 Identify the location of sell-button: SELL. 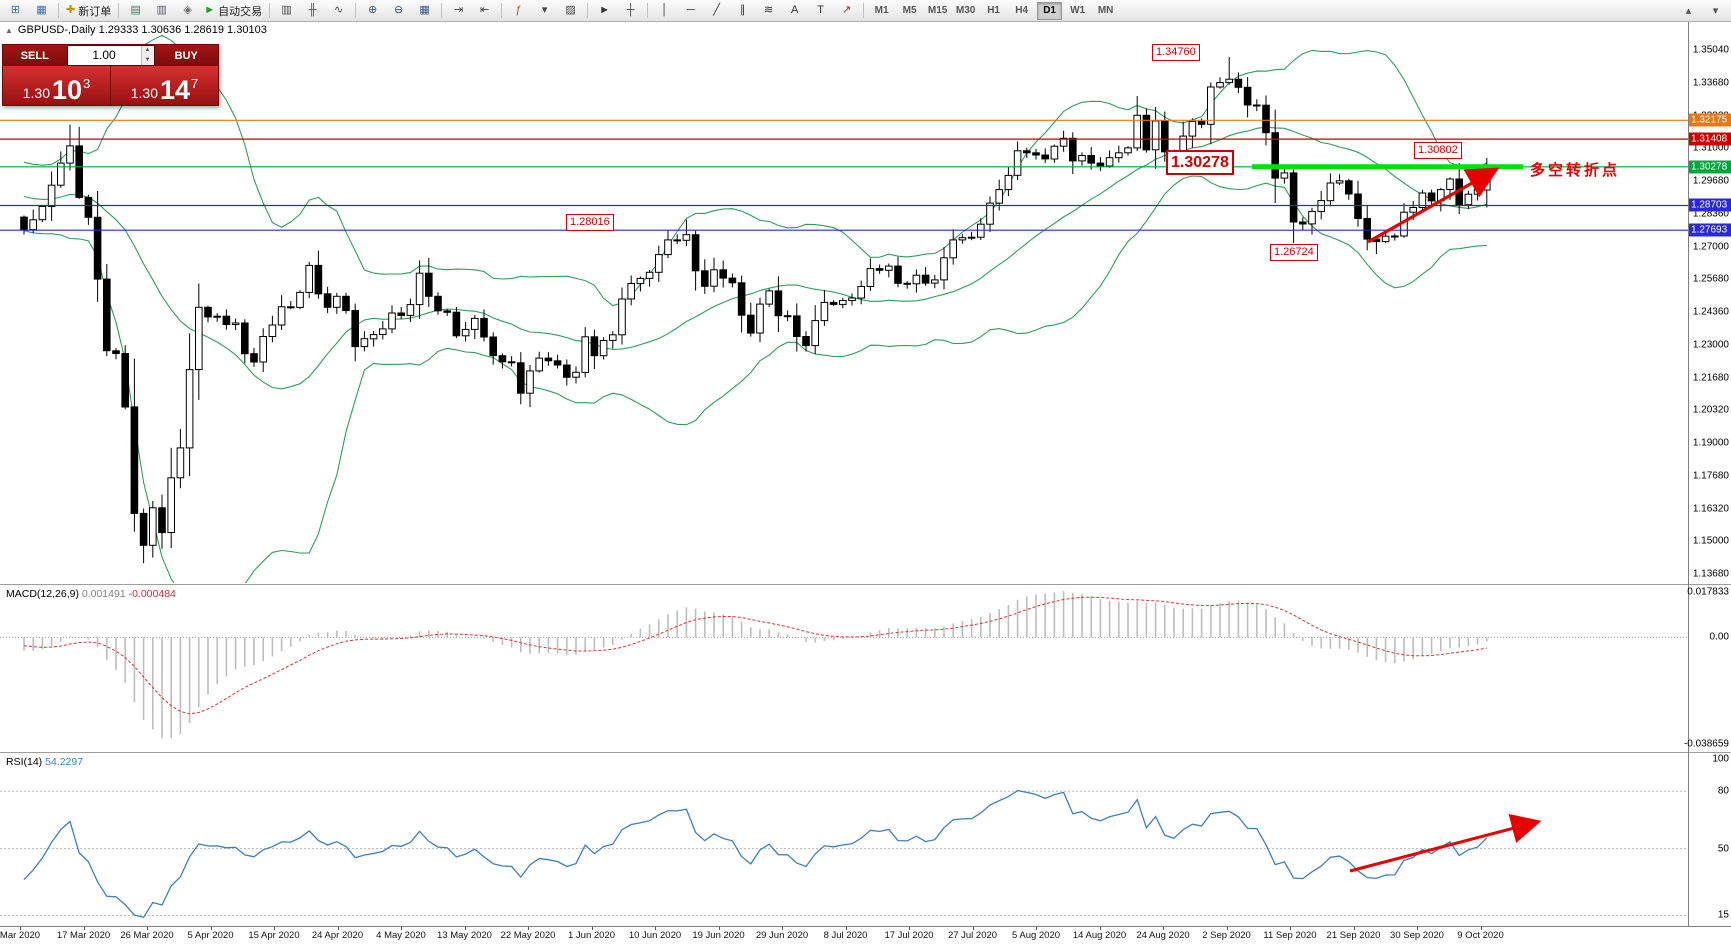
(34, 55).